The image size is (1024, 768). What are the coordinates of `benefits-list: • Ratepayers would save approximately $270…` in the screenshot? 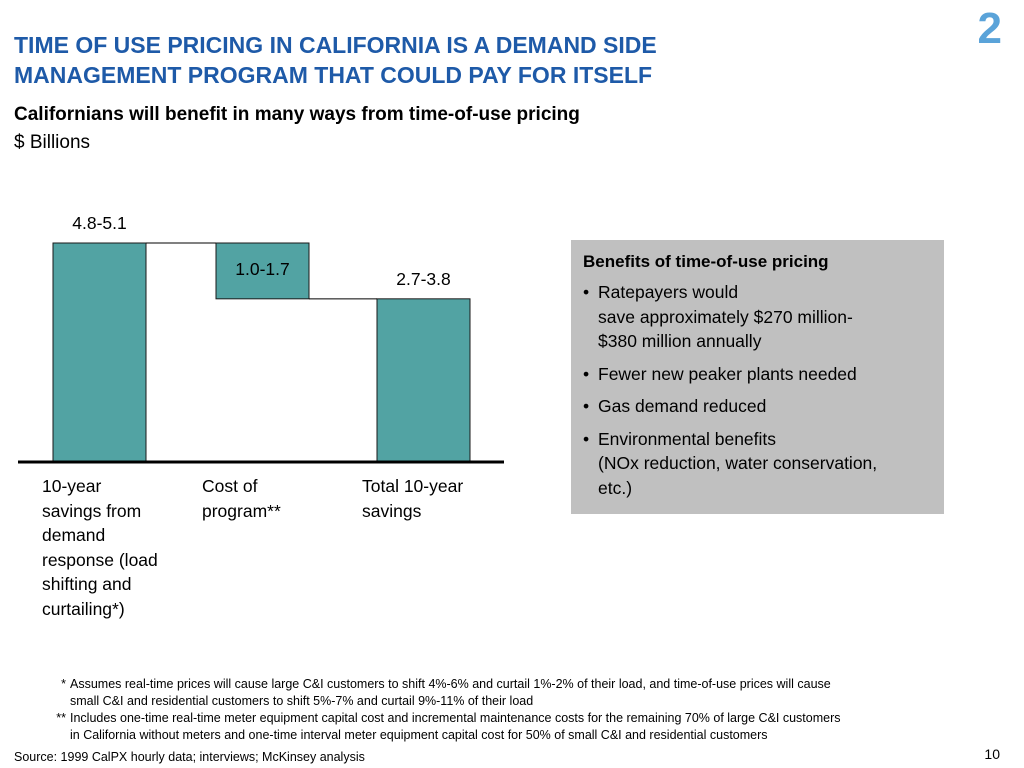 It's located at (757, 390).